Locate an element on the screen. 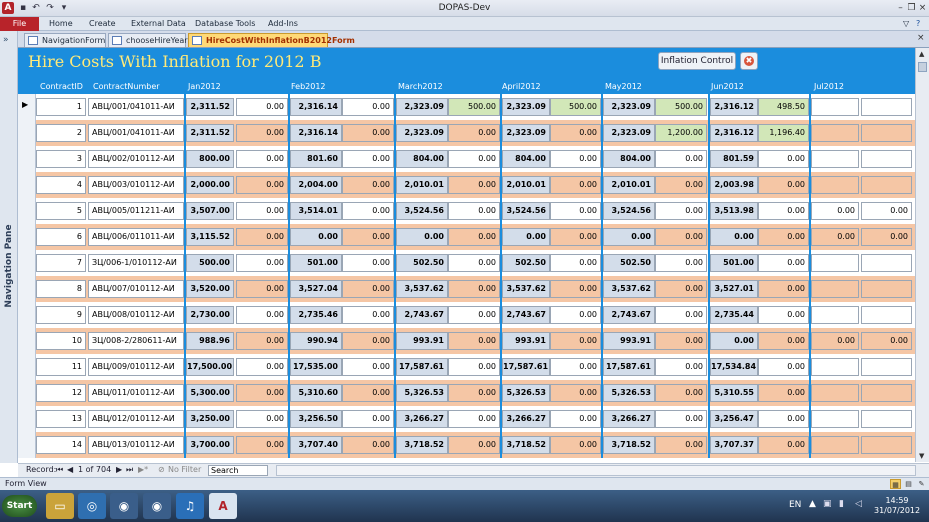 This screenshot has height=522, width=929. hire-cost-field: 2,311.52 is located at coordinates (210, 133).